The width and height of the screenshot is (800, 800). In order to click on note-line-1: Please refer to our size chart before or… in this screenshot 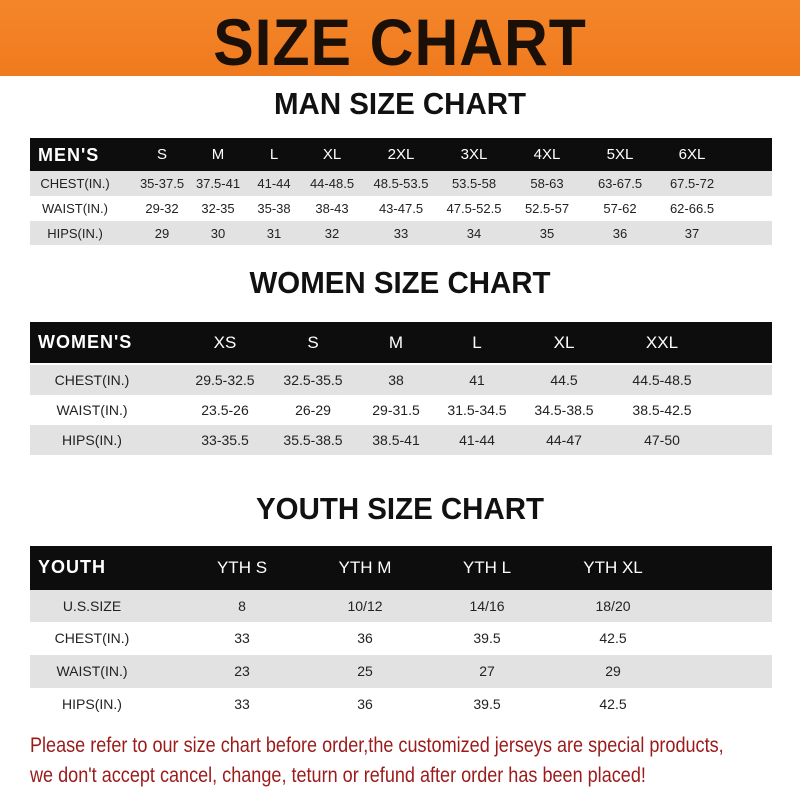, I will do `click(377, 745)`.